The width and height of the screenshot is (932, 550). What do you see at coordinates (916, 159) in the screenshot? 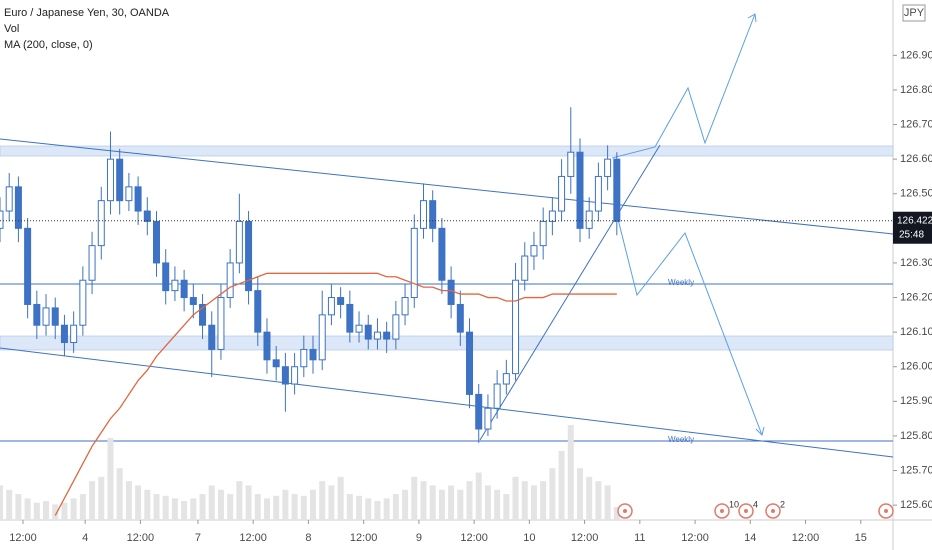
I see `y-tick-label: 126.600` at bounding box center [916, 159].